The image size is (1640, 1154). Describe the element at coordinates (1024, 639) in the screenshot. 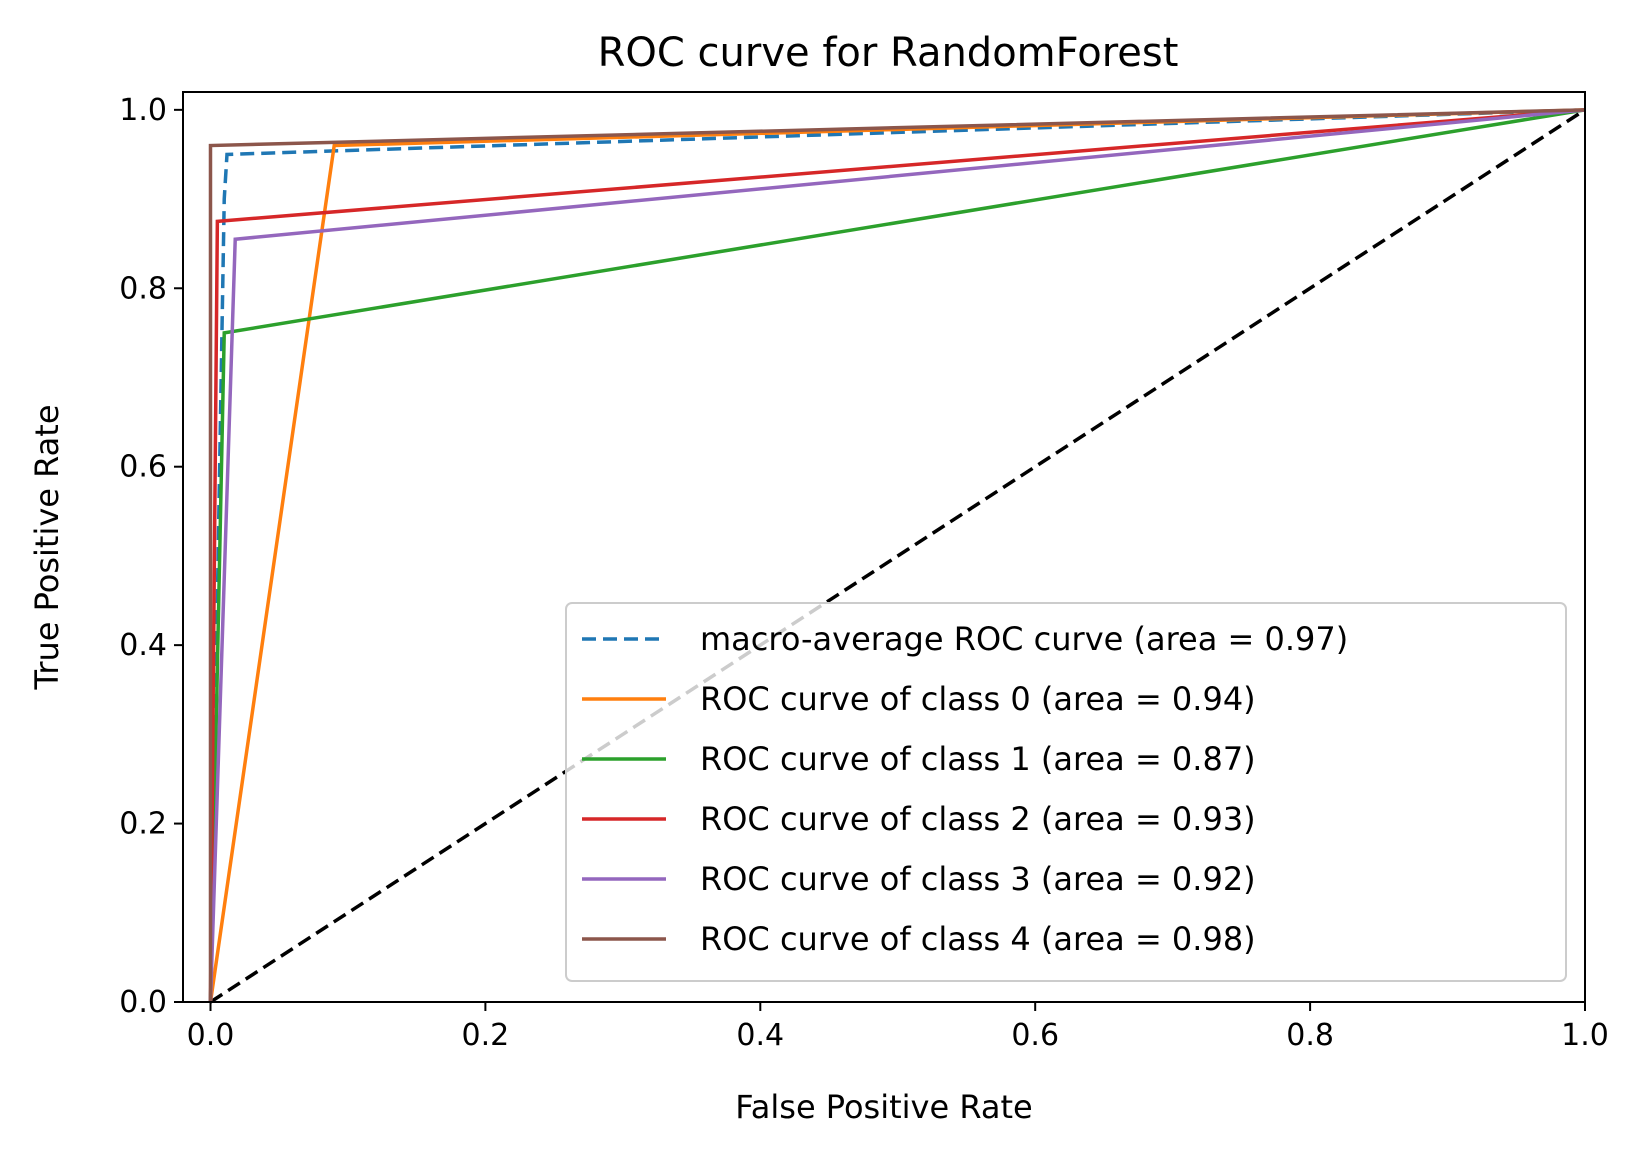

I see `legend-label-0: macro-average ROC curve (area = 0.97)` at that location.